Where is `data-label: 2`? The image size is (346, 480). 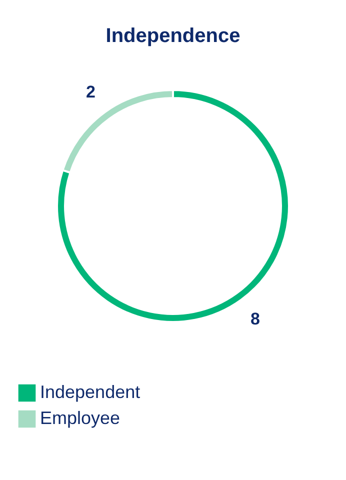
data-label: 2 is located at coordinates (91, 92).